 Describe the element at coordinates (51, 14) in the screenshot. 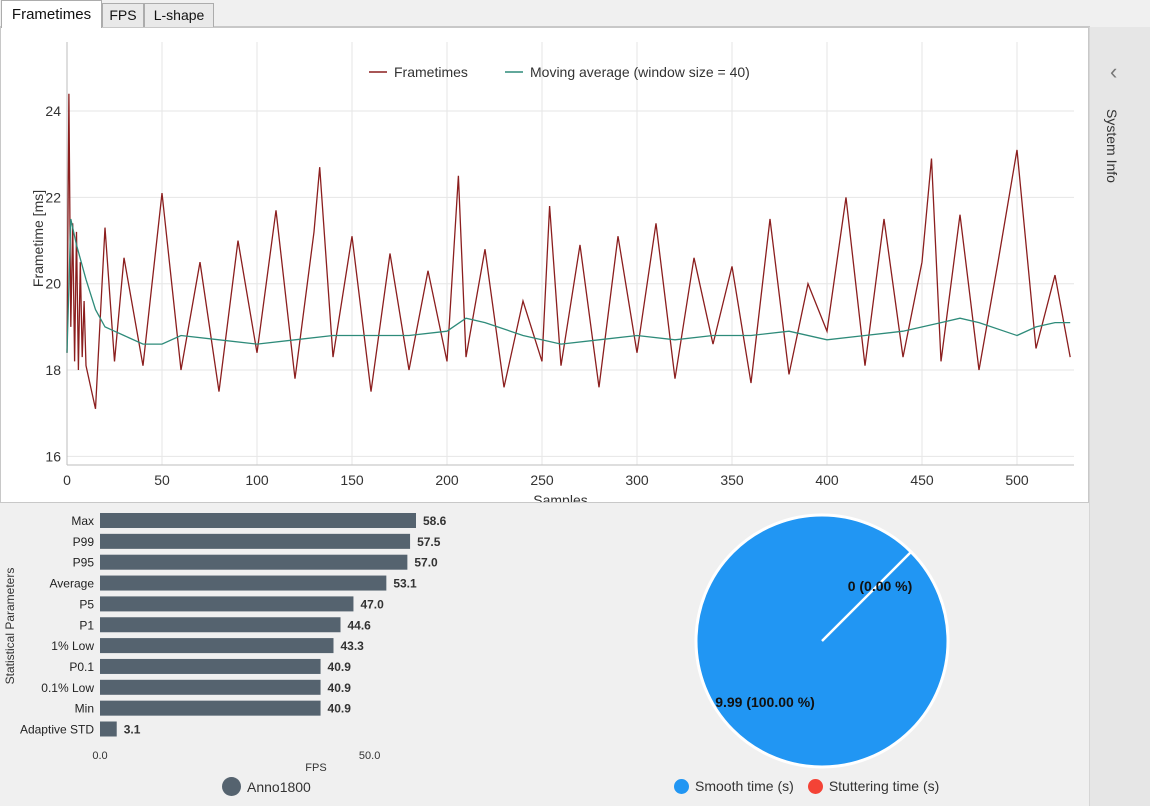

I see `tab-frametimes: Frametimes` at that location.